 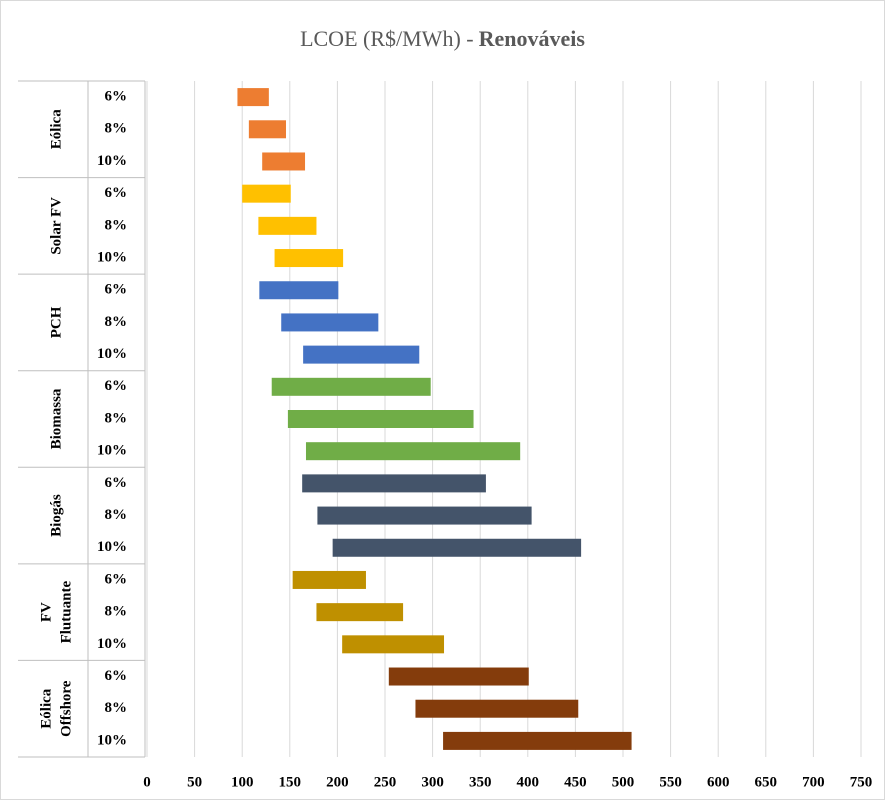 What do you see at coordinates (718, 782) in the screenshot?
I see `x-tick-label: 600` at bounding box center [718, 782].